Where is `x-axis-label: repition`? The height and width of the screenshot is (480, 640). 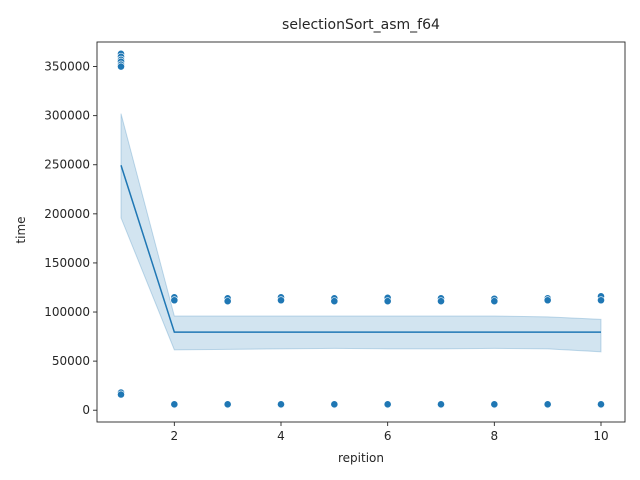 x-axis-label: repition is located at coordinates (361, 458).